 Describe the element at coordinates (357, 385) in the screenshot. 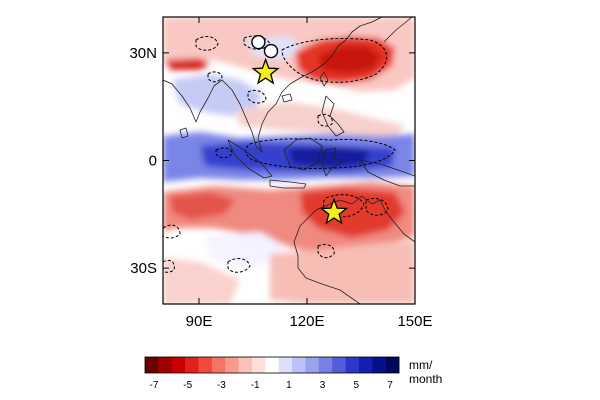

I see `colorbar-tick-label: 5` at that location.